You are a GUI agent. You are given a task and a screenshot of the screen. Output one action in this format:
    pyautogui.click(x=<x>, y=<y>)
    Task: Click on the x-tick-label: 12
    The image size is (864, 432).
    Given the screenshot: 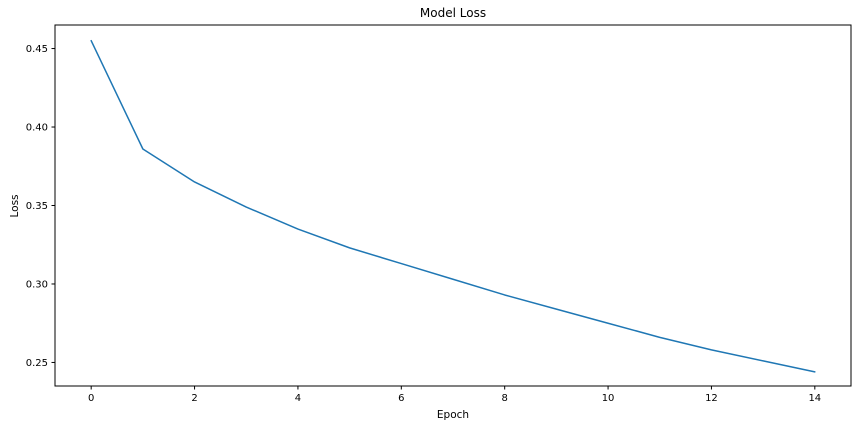 What is the action you would take?
    pyautogui.click(x=711, y=398)
    